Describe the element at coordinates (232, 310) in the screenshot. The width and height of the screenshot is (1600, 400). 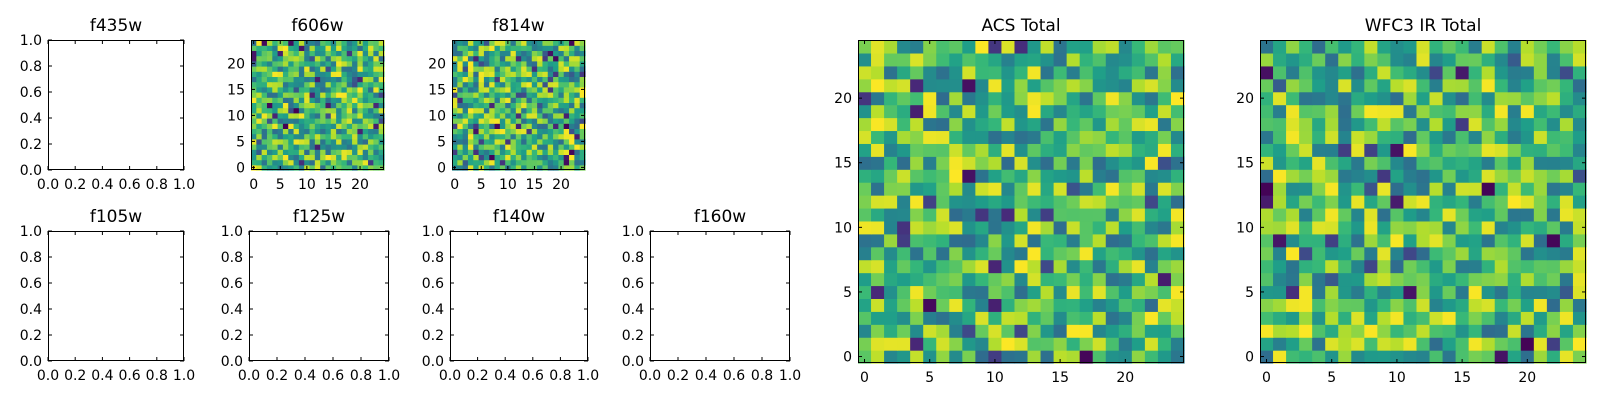
I see `y-tick-label: 0.4` at that location.